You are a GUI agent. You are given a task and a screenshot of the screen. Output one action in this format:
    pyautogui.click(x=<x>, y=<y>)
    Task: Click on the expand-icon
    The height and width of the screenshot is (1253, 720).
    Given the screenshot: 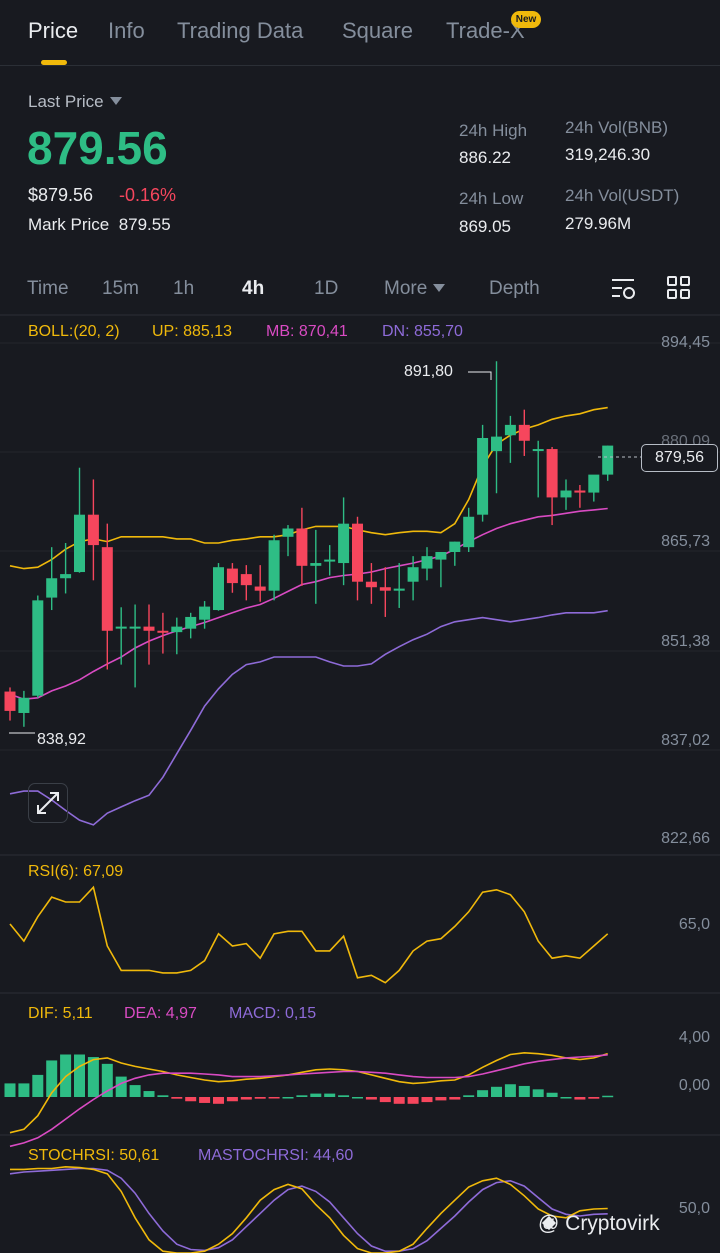 What is the action you would take?
    pyautogui.click(x=48, y=803)
    